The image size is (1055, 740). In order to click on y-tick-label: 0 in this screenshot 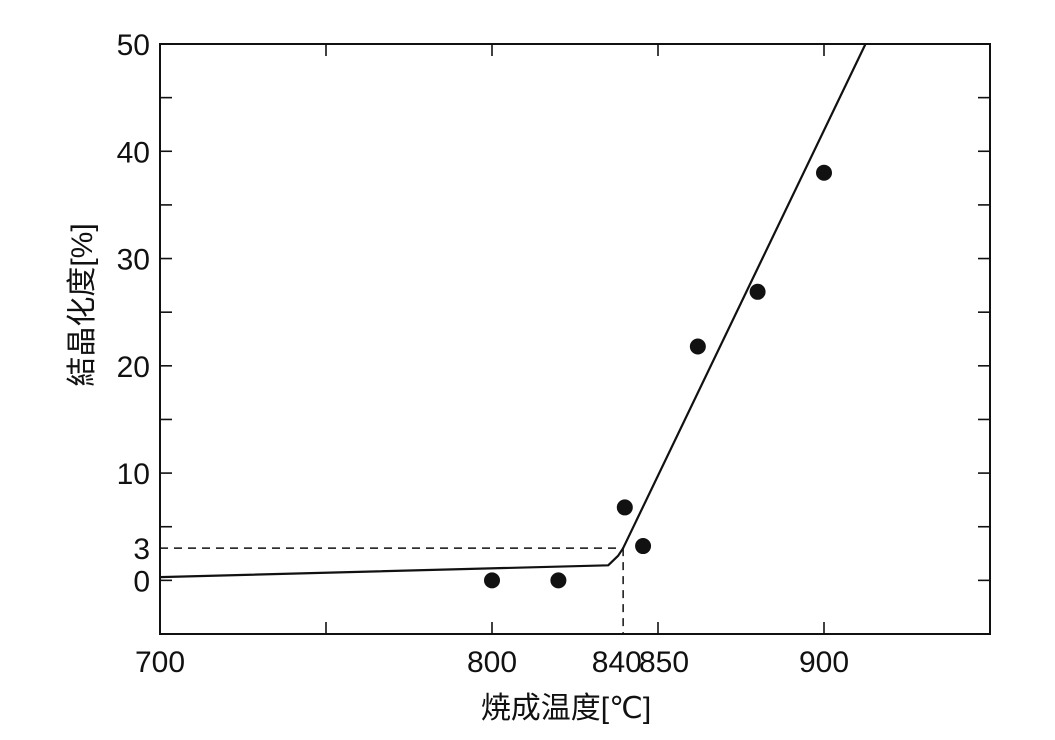, I will do `click(141, 581)`.